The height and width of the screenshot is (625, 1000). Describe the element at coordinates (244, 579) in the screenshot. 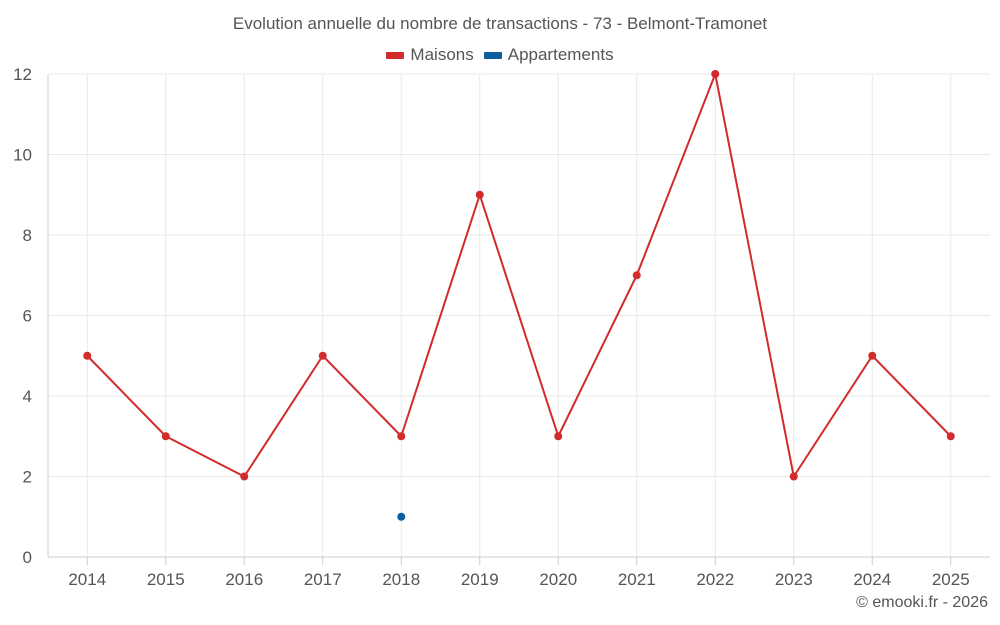

I see `x-tick-label-2016: 2016` at that location.